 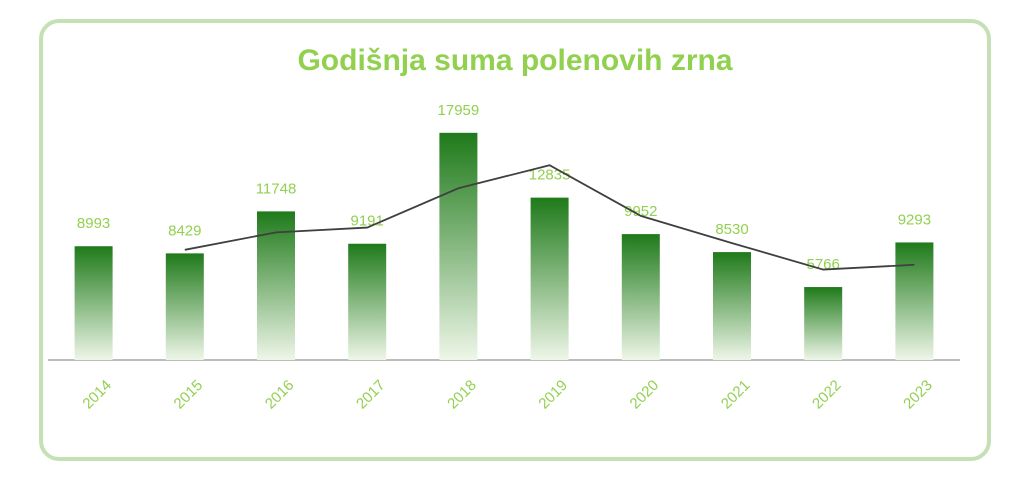 I want to click on value-label: 8429, so click(x=184, y=230).